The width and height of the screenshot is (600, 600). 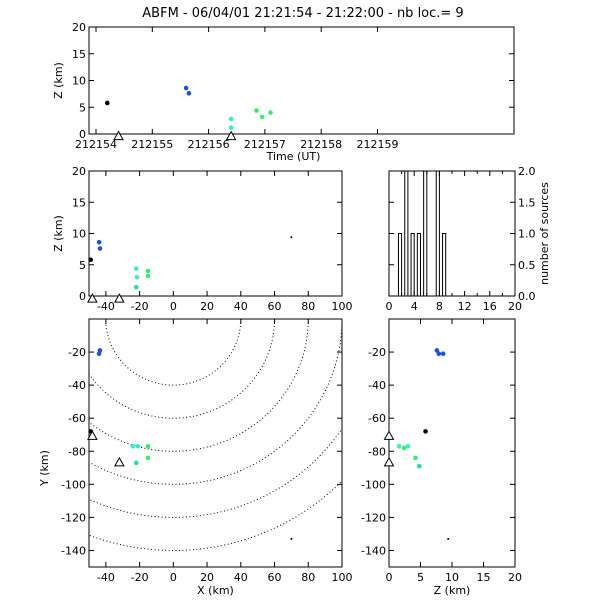 I want to click on y-tick-label: 15, so click(x=79, y=54).